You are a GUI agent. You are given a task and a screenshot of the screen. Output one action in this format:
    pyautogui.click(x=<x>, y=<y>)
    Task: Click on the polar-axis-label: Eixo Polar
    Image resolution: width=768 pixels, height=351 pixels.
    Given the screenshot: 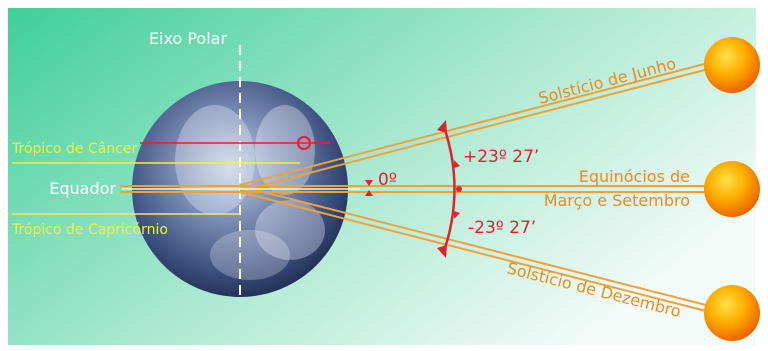 What is the action you would take?
    pyautogui.click(x=188, y=38)
    